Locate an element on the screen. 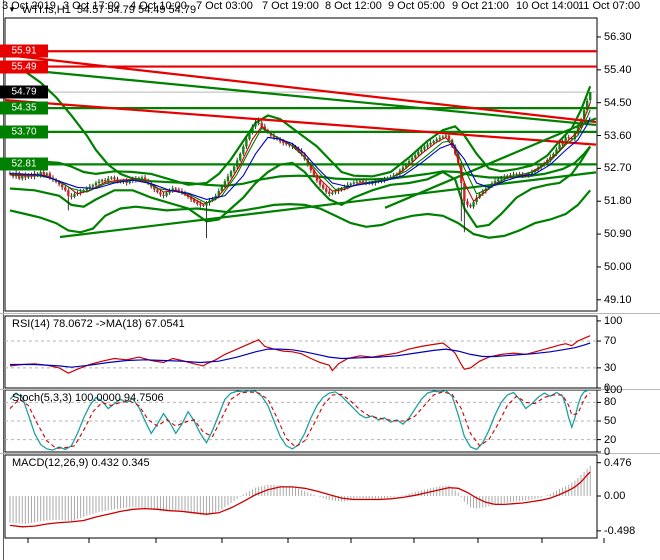  time-axis-label: 3 Oct 2019 is located at coordinates (29, 6).